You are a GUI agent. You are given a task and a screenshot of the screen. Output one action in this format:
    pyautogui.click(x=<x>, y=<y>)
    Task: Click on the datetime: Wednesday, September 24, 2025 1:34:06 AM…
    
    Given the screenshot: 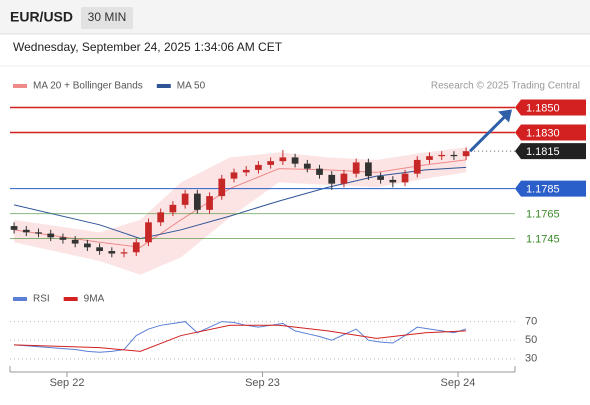 What is the action you would take?
    pyautogui.click(x=148, y=47)
    